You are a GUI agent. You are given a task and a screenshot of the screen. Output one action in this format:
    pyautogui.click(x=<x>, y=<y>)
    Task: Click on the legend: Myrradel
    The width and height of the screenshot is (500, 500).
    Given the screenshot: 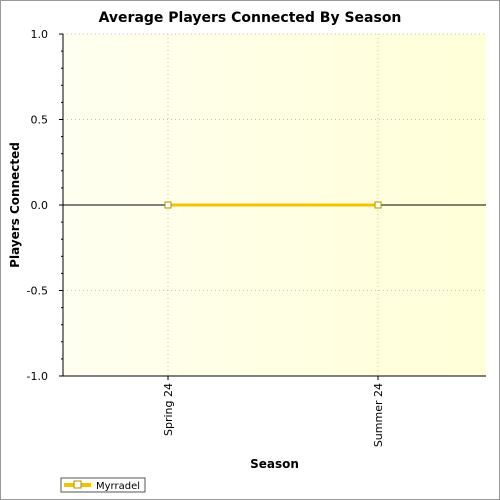 What is the action you would take?
    pyautogui.click(x=103, y=485)
    